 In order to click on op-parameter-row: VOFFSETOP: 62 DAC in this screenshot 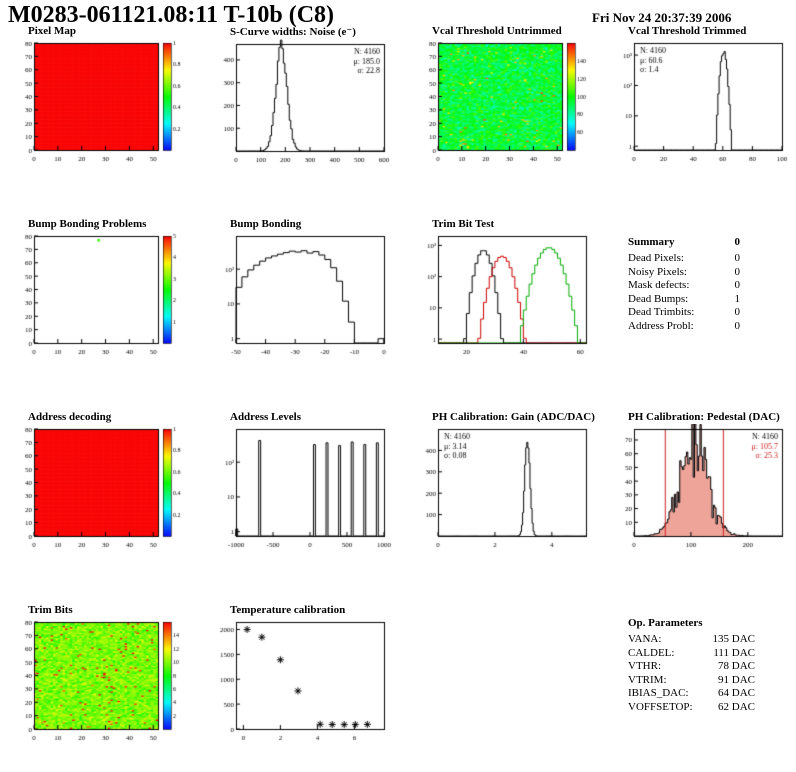, I will do `click(691, 706)`.